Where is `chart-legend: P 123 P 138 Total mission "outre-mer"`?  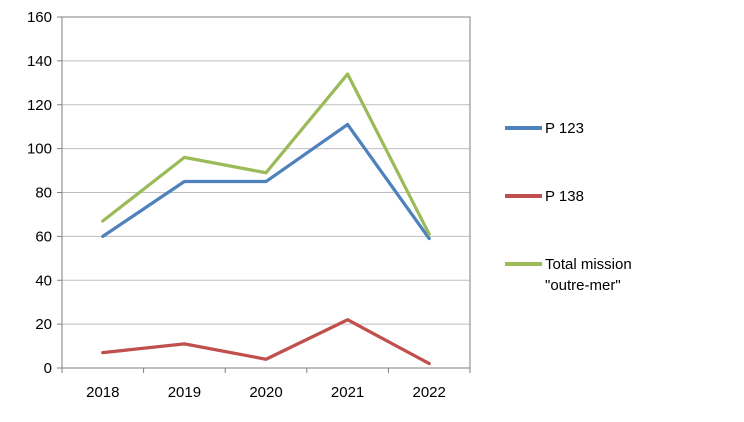
chart-legend: P 123 P 138 Total mission "outre-mer" is located at coordinates (584, 230).